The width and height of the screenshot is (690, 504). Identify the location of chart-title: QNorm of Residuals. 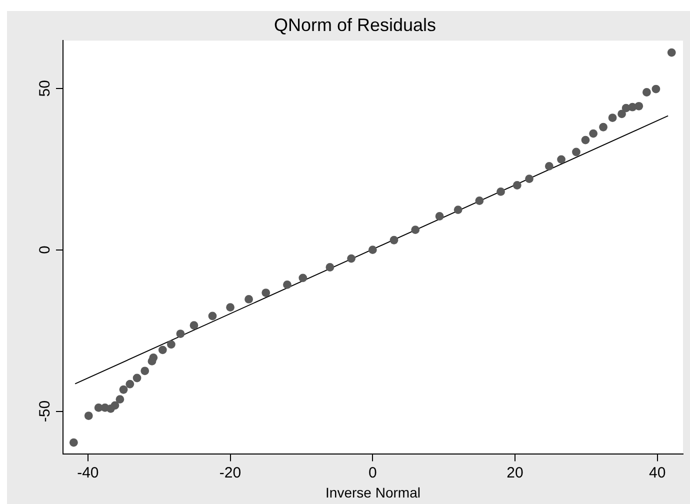
(355, 24).